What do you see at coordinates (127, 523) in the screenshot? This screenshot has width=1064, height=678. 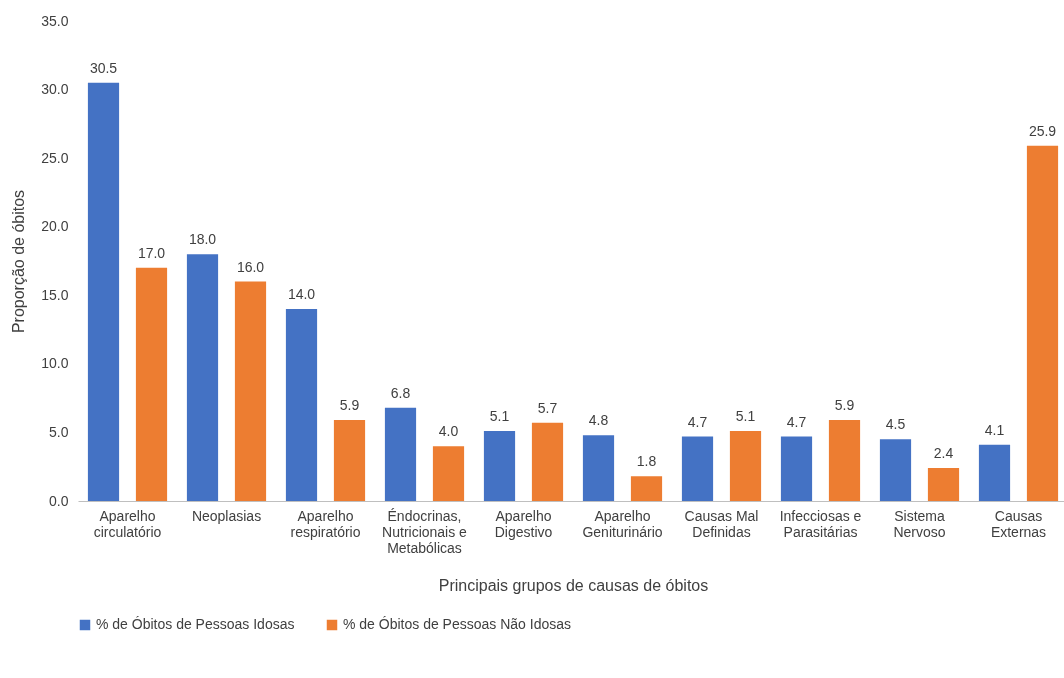 I see `x-tick-label: Aparelho circulatório` at bounding box center [127, 523].